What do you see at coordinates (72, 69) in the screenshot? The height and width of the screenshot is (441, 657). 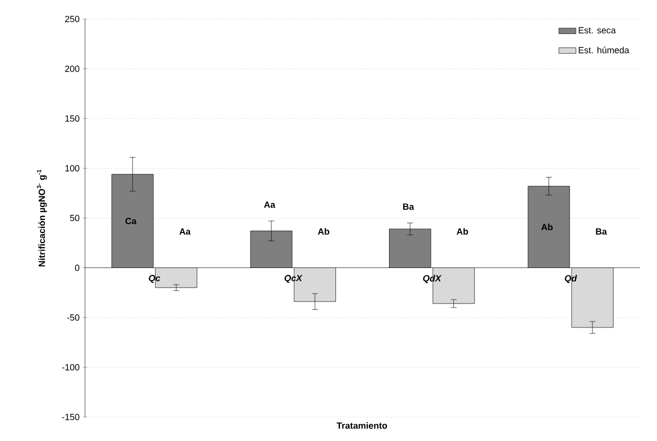 I see `y-tick-label: 200` at bounding box center [72, 69].